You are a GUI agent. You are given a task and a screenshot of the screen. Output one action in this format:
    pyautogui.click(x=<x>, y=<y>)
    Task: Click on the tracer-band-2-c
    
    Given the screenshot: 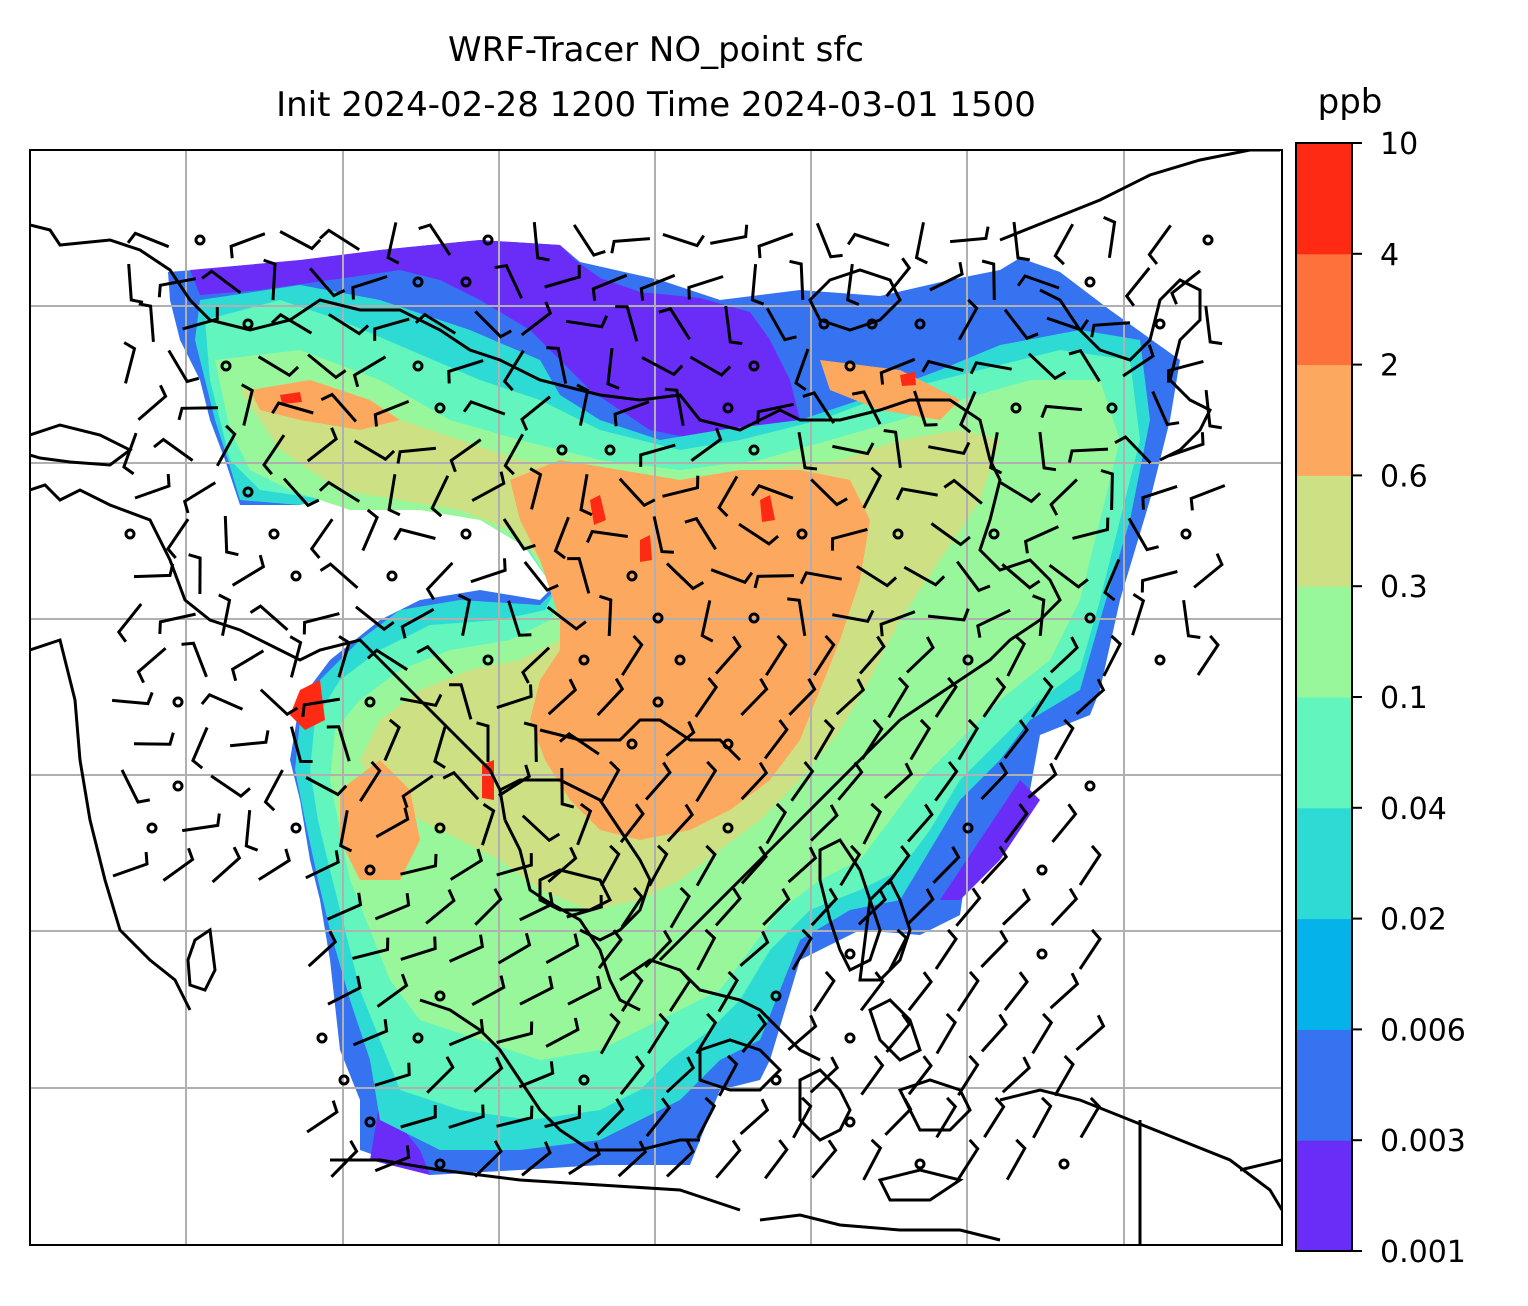 What is the action you would take?
    pyautogui.click(x=325, y=405)
    